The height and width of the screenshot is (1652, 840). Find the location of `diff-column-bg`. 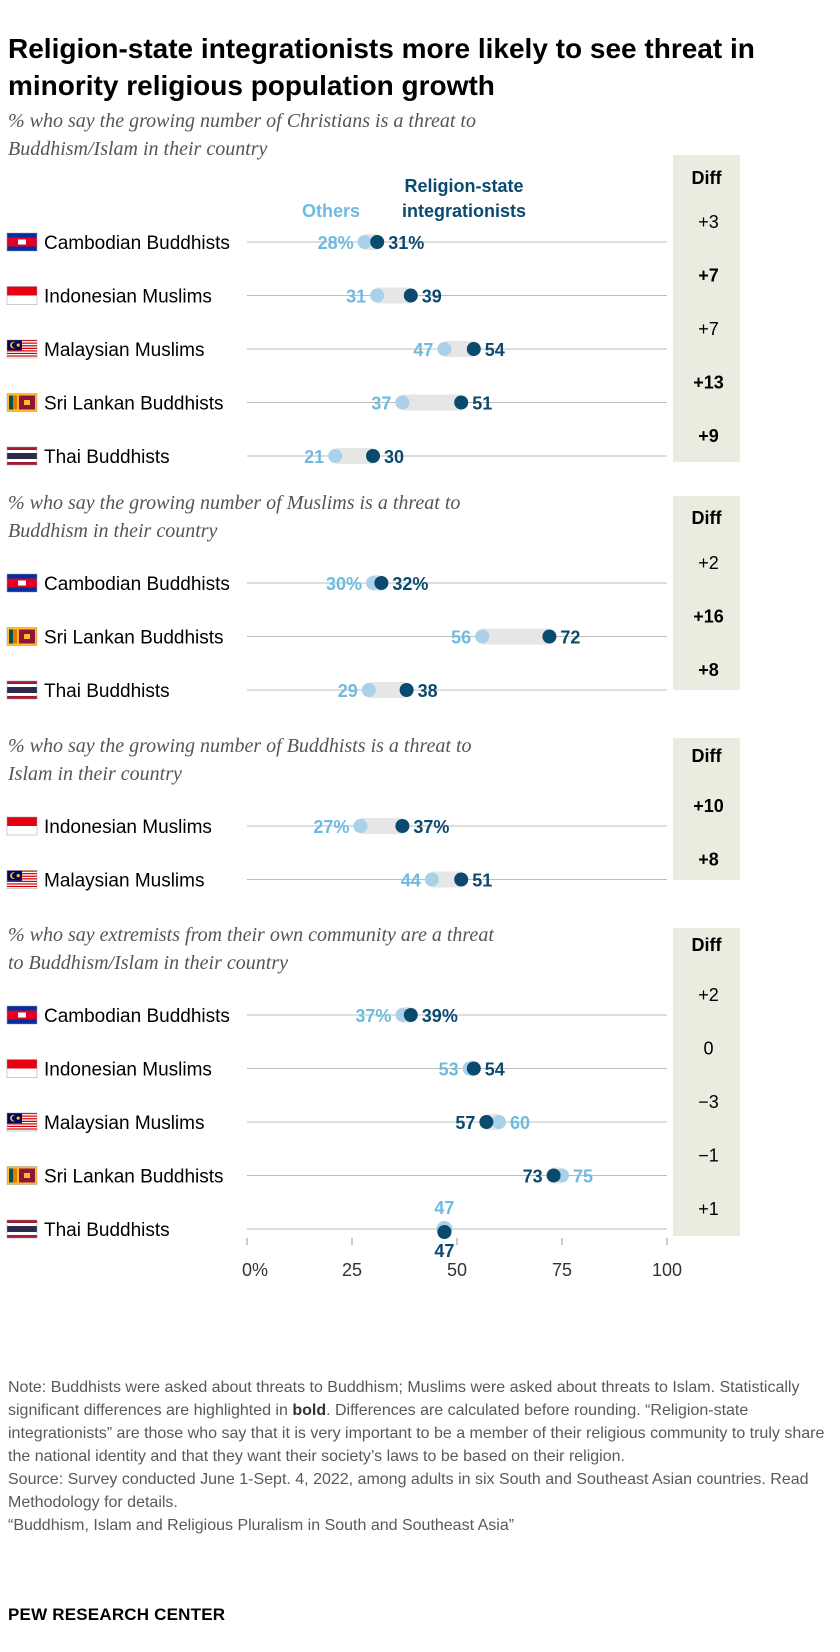

diff-column-bg is located at coordinates (706, 1082).